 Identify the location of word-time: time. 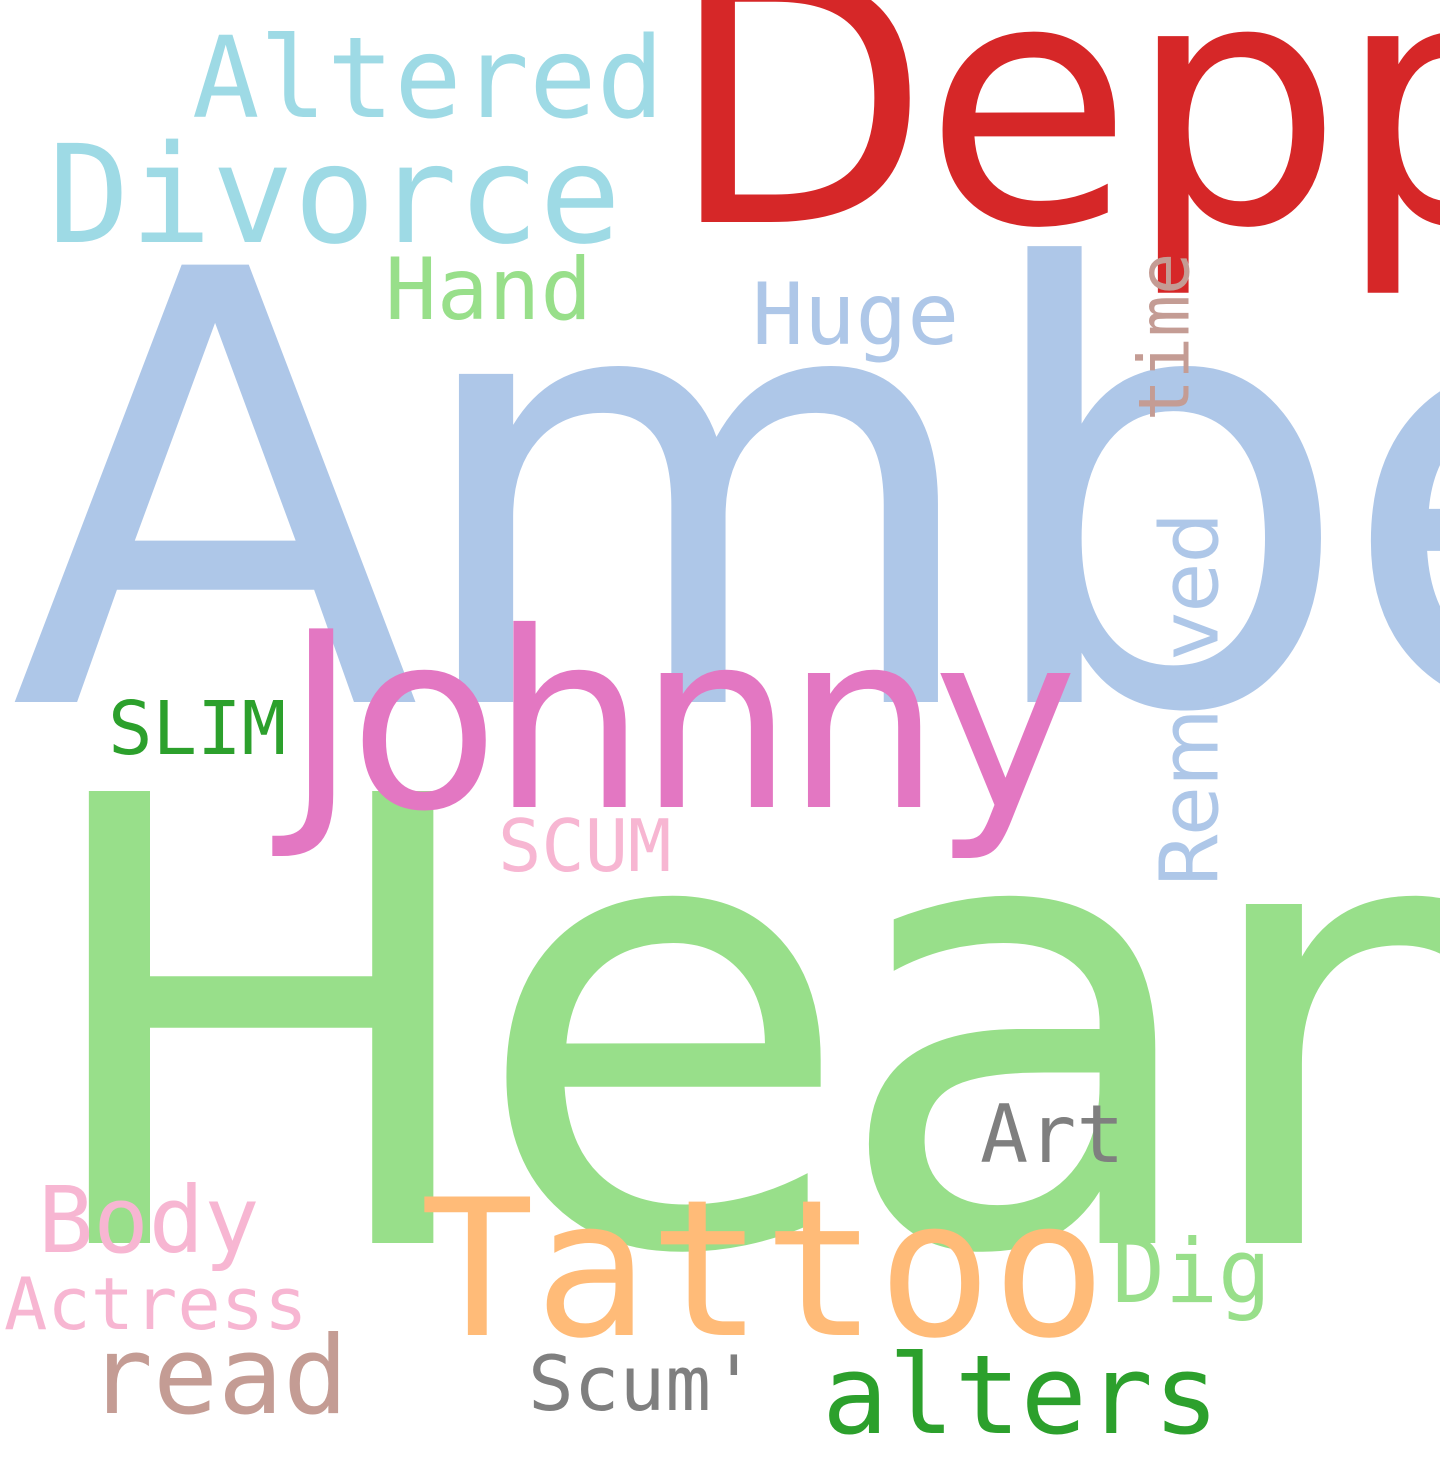
(1164, 337).